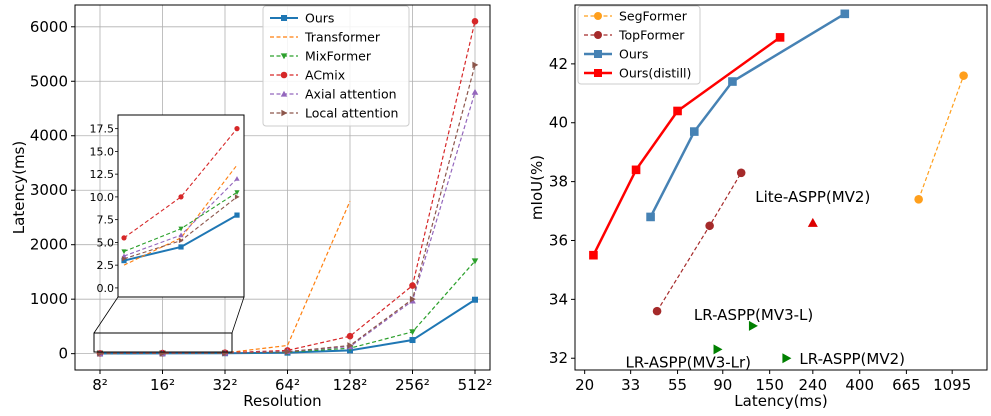 The height and width of the screenshot is (416, 991). Describe the element at coordinates (952, 385) in the screenshot. I see `x-tick-label: 1095` at that location.